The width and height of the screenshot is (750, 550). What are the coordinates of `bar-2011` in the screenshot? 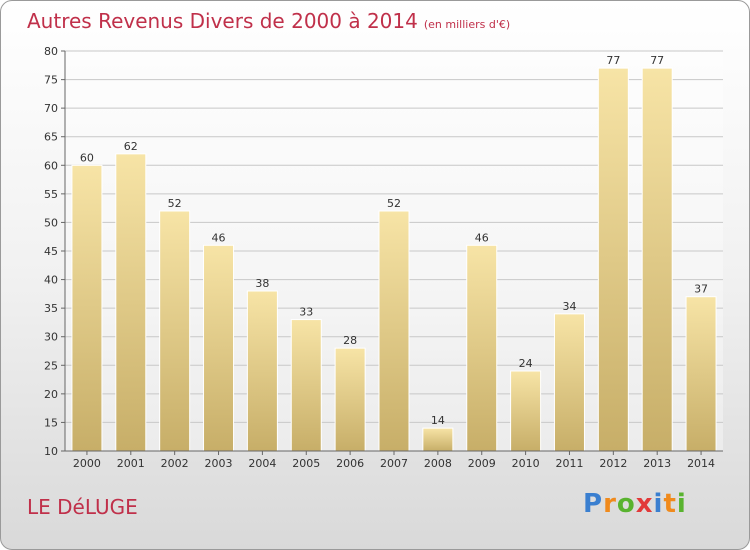 It's located at (569, 382).